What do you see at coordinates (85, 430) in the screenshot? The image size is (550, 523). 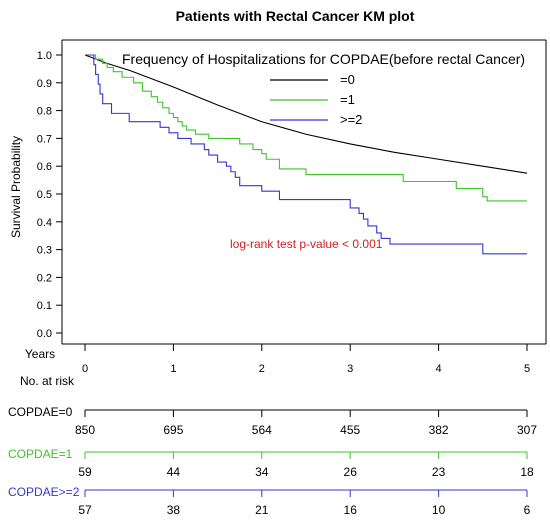 I see `risk-count: 850` at bounding box center [85, 430].